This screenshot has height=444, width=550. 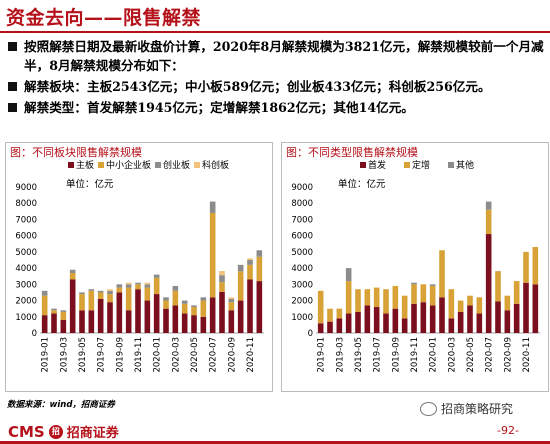 I want to click on chart-legend: 首发 定增 其他, so click(x=417, y=164).